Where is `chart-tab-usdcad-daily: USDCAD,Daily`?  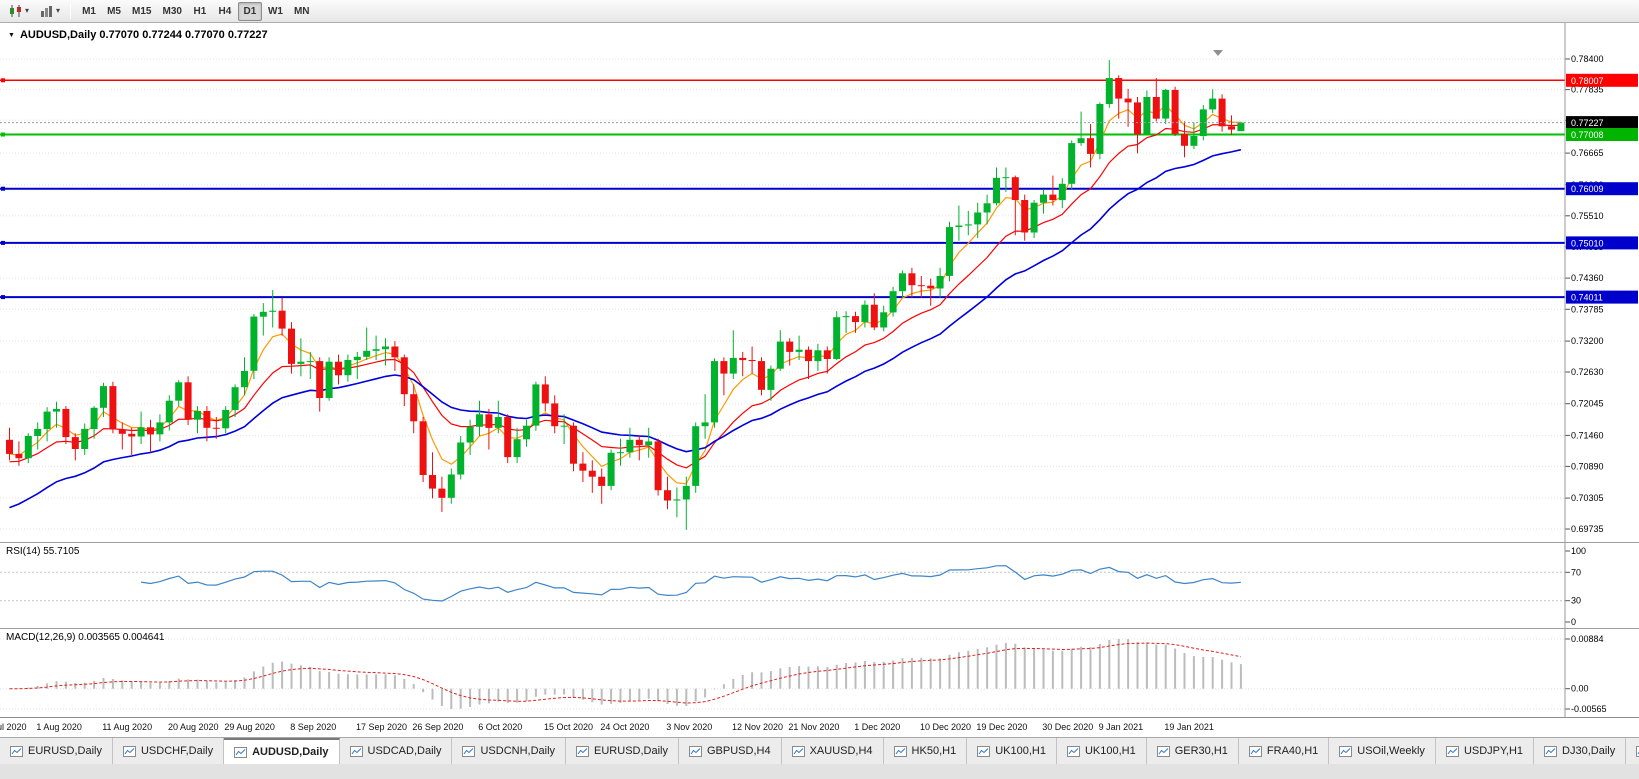
chart-tab-usdcad-daily: USDCAD,Daily is located at coordinates (396, 751).